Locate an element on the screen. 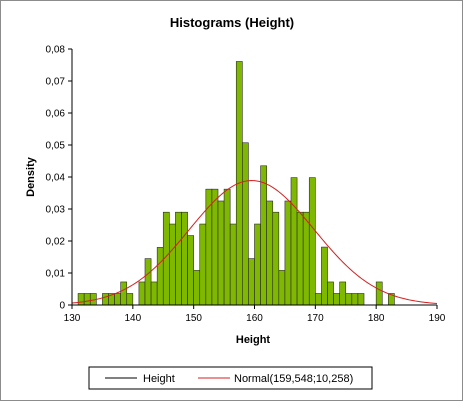  x-tick-label: 160 is located at coordinates (254, 318).